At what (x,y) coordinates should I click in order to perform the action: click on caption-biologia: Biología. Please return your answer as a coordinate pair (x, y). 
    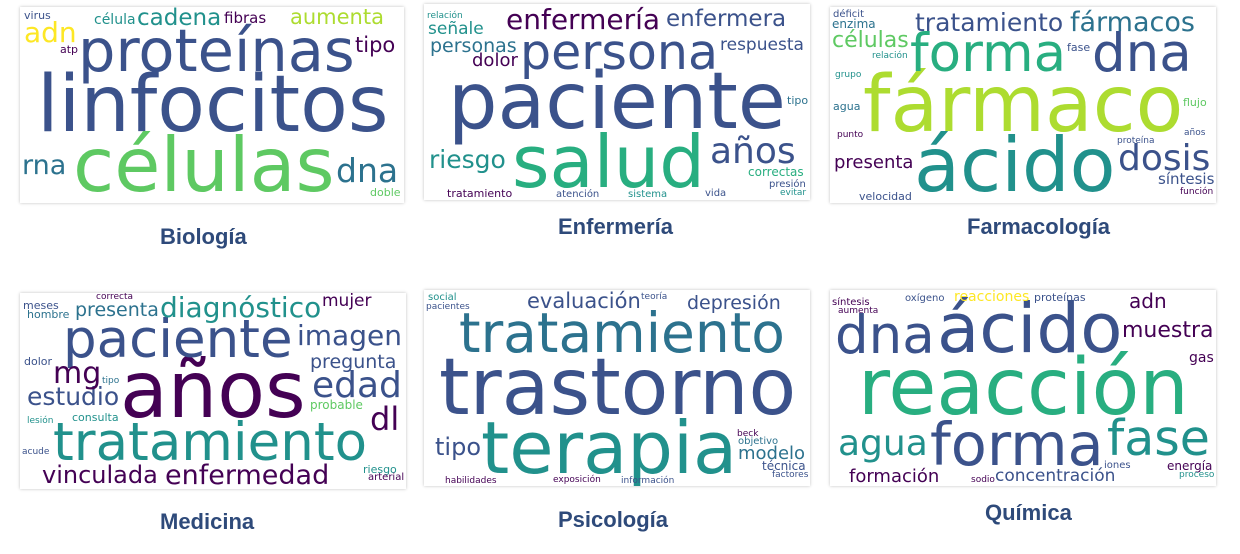
    Looking at the image, I should click on (203, 236).